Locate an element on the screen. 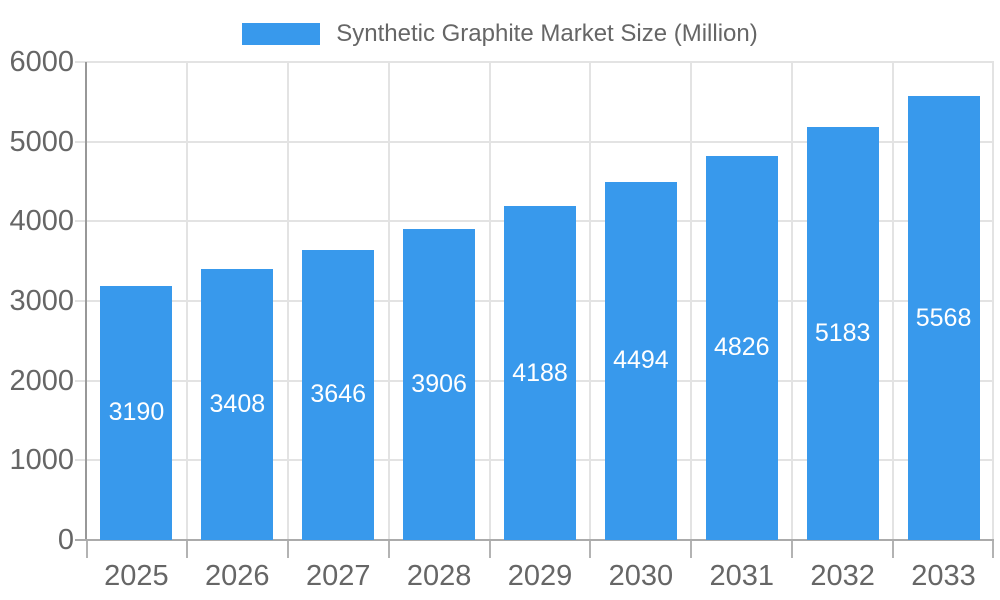  x-category-label: 2029 is located at coordinates (540, 576).